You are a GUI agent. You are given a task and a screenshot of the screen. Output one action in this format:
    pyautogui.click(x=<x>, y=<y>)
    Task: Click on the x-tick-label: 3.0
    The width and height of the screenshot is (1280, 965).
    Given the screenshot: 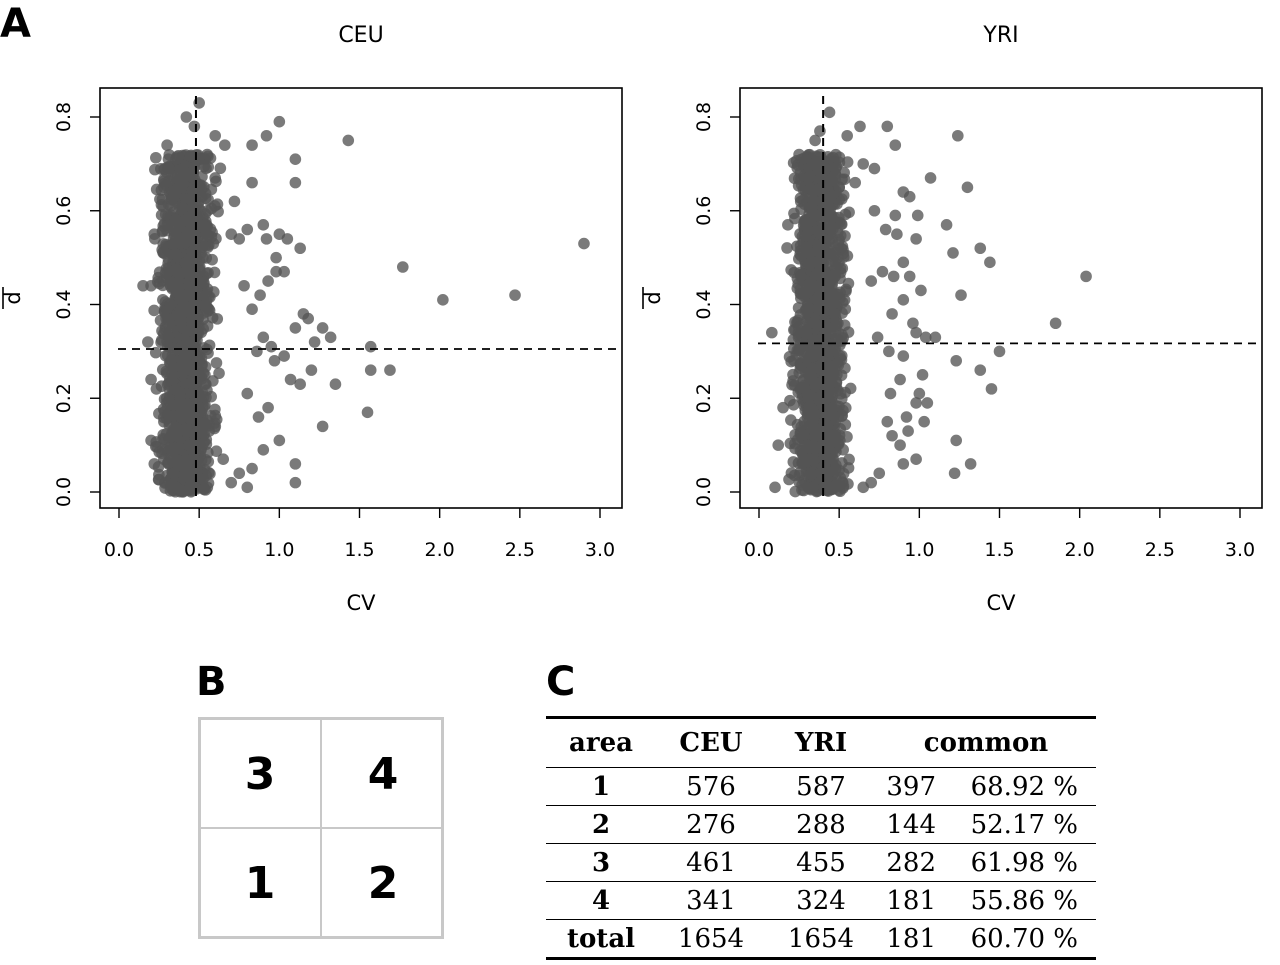 What is the action you would take?
    pyautogui.click(x=1240, y=550)
    